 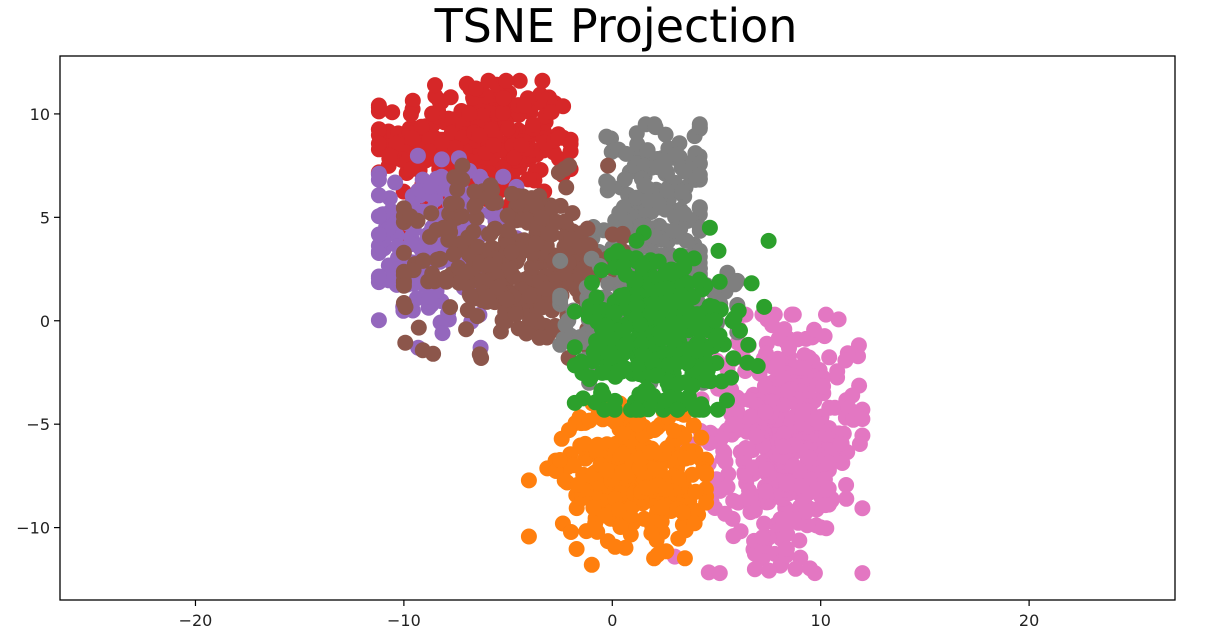 What do you see at coordinates (38, 424) in the screenshot?
I see `y-tick-label: −5` at bounding box center [38, 424].